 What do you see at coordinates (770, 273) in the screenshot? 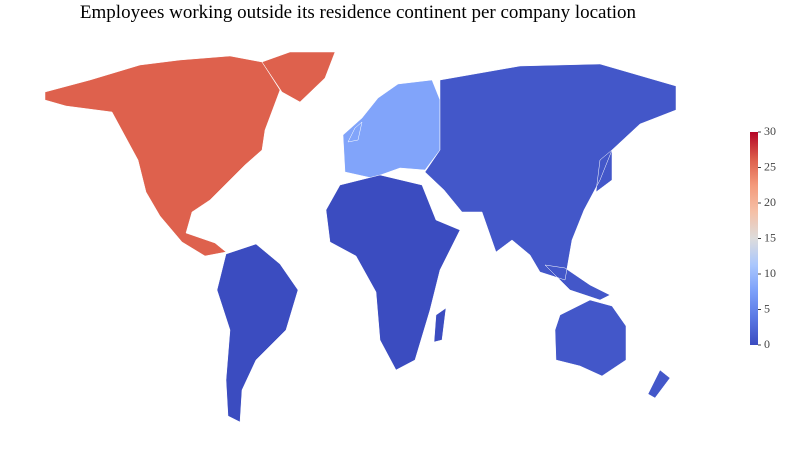
I see `colorbar-tick-label: 10` at bounding box center [770, 273].